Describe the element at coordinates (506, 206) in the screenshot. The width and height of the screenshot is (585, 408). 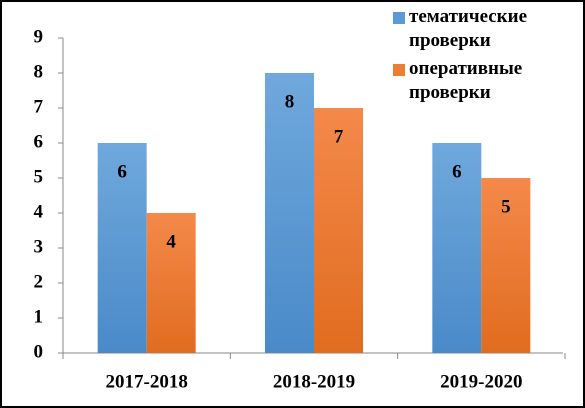
I see `data-label: 5` at that location.